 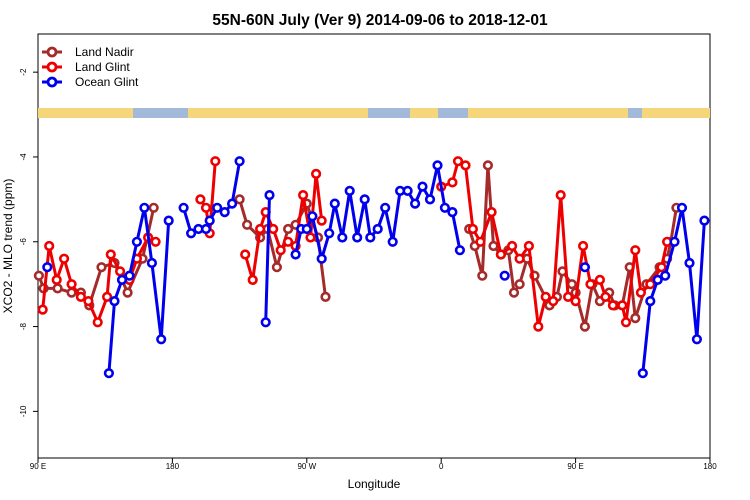 I want to click on x-tick-label: 90 W, so click(x=306, y=466).